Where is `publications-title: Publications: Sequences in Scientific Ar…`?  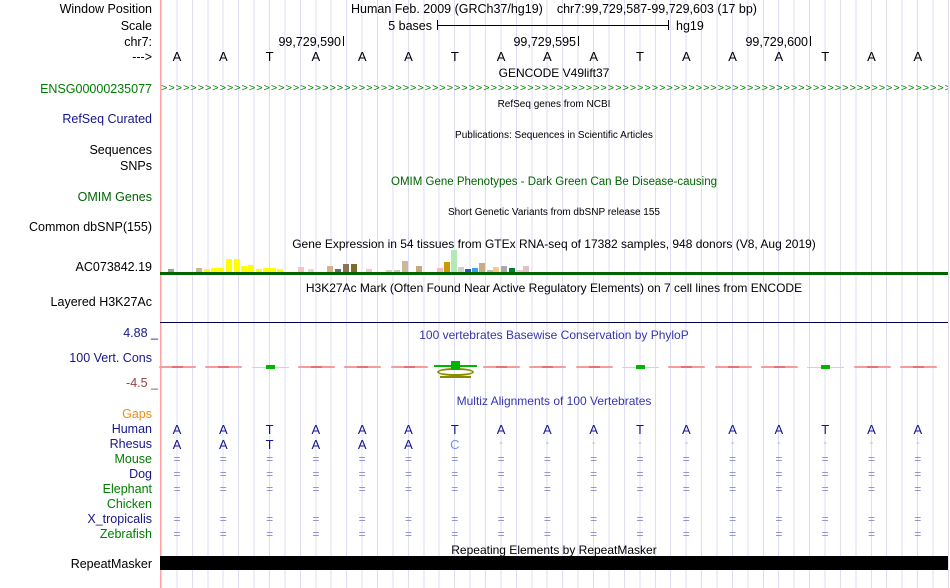 publications-title: Publications: Sequences in Scientific Ar… is located at coordinates (554, 135).